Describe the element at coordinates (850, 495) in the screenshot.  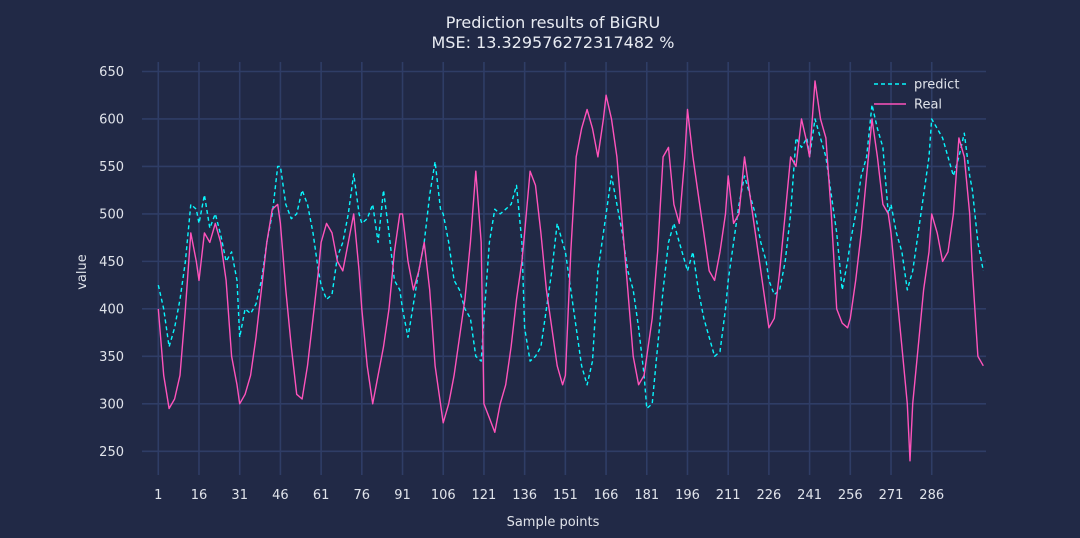
I see `x-tick-label: 256` at that location.